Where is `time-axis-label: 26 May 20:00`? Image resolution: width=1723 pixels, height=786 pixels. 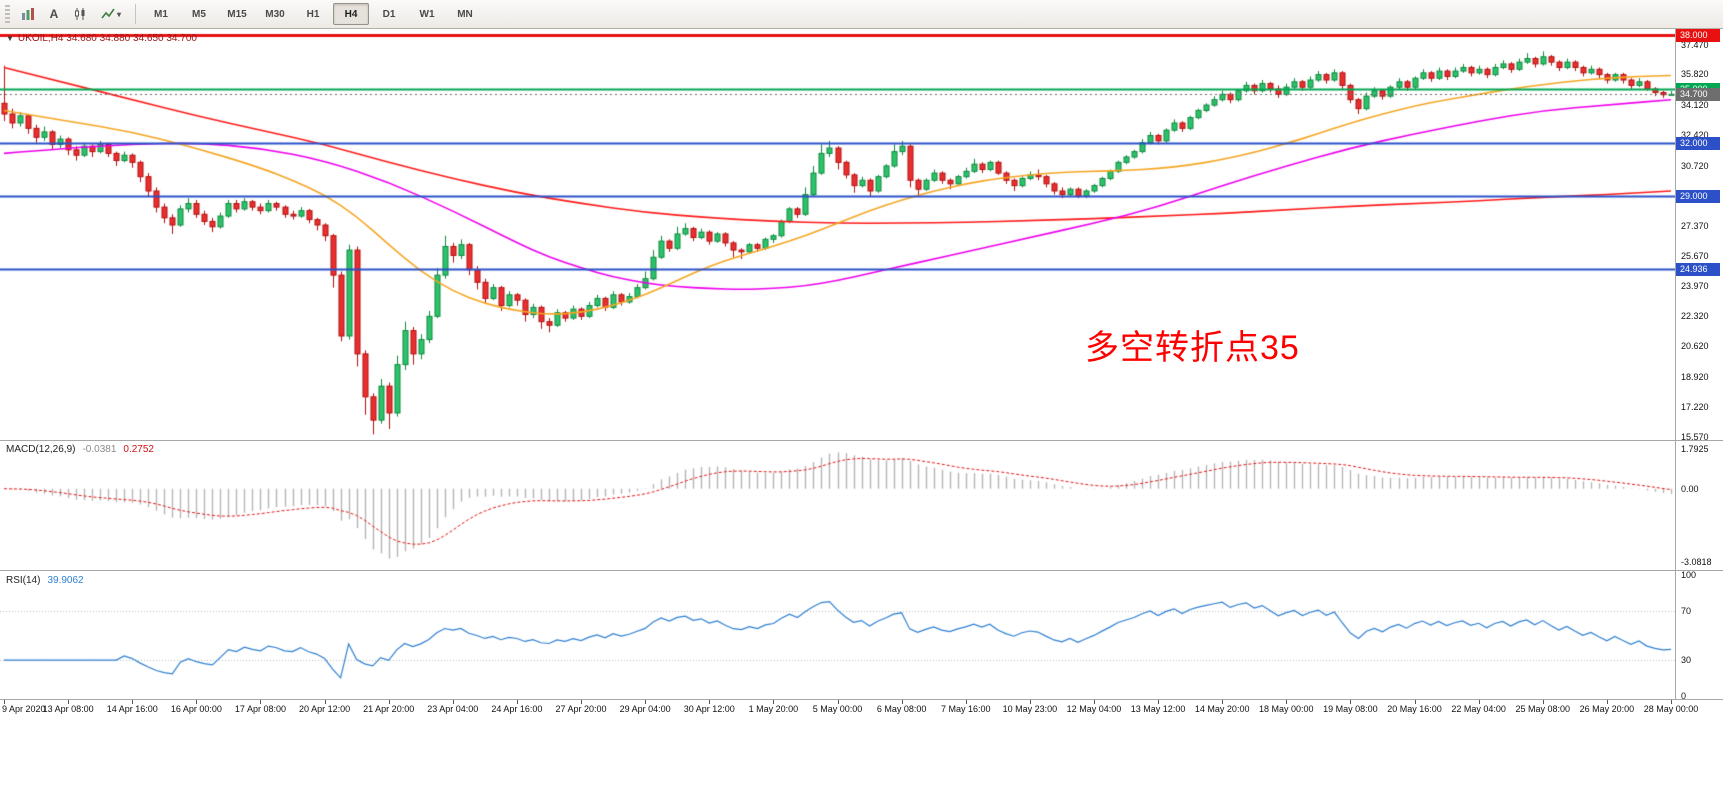
time-axis-label: 26 May 20:00 is located at coordinates (1607, 709).